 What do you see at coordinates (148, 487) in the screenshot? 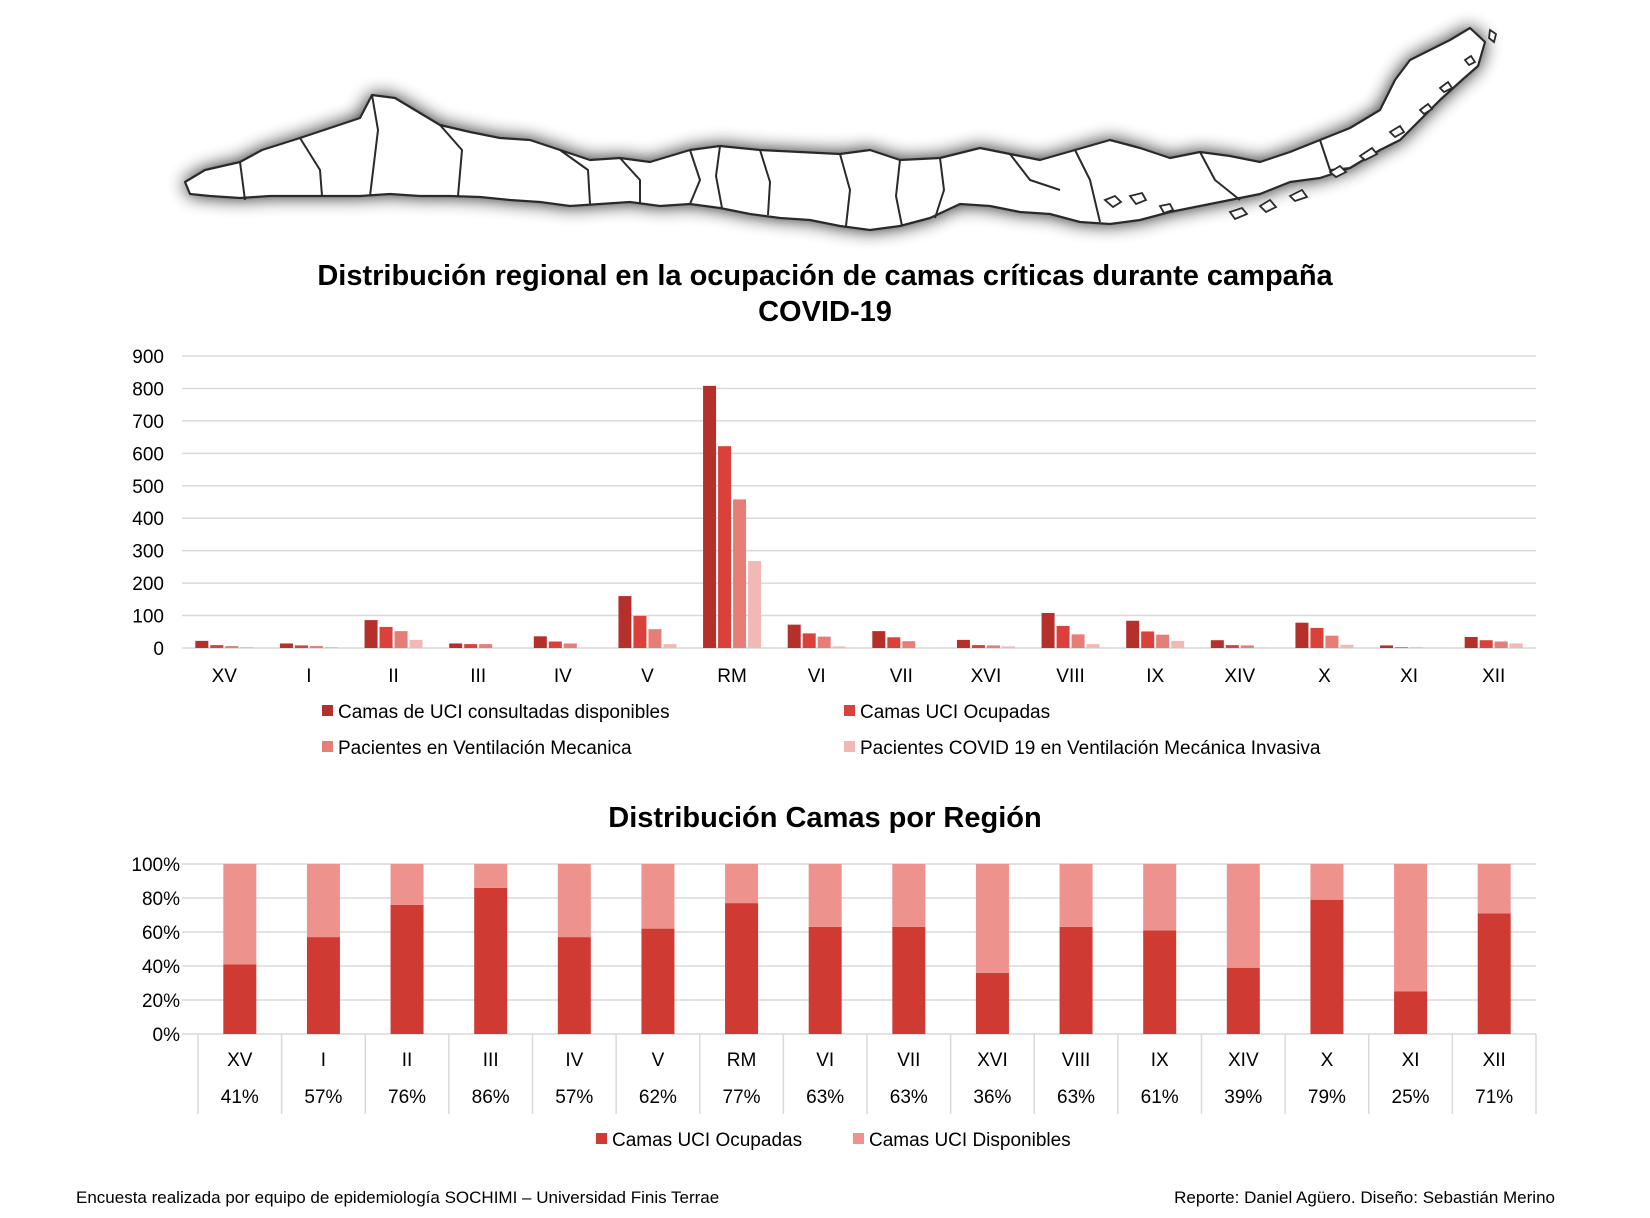
I see `y-tick-label: 500` at bounding box center [148, 487].